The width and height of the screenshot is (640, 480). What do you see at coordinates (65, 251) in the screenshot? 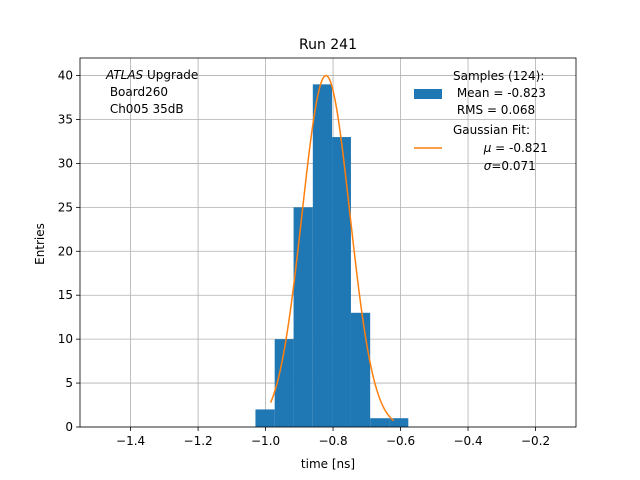
I see `y-tick-label: 20` at bounding box center [65, 251].